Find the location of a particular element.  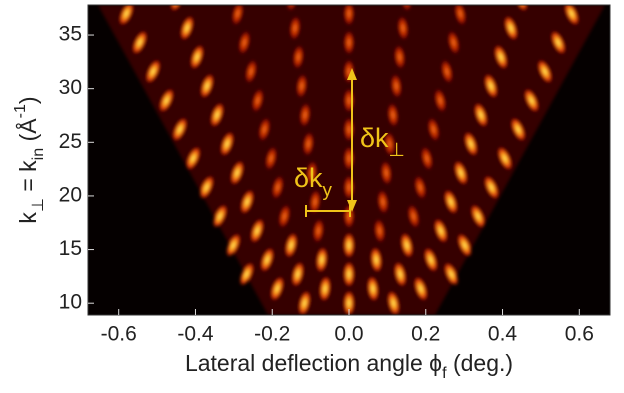

y-tick-label: 25 is located at coordinates (70, 141).